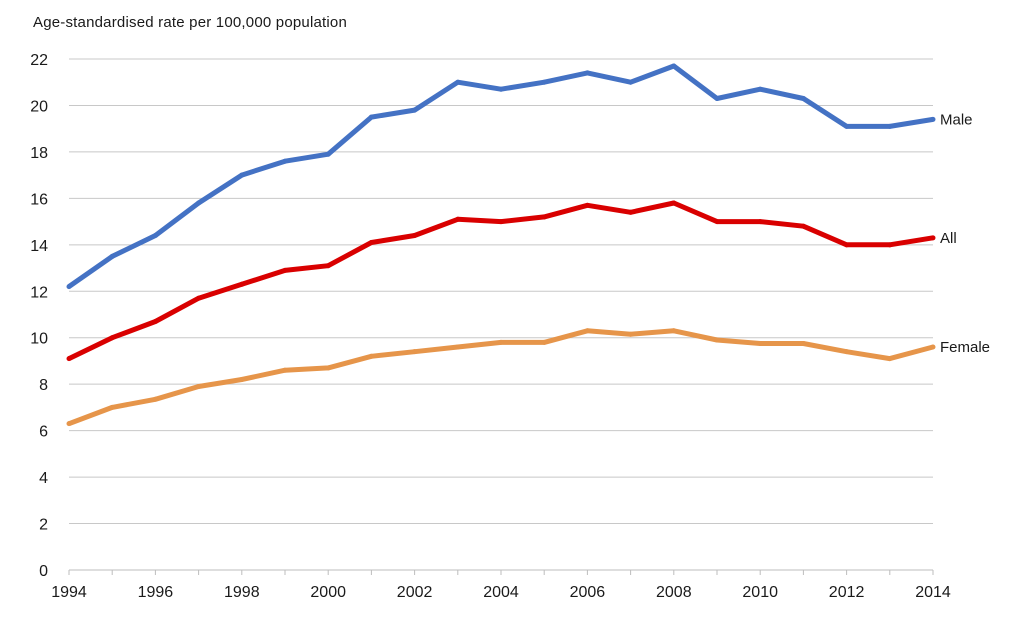  Describe the element at coordinates (242, 592) in the screenshot. I see `x-tick-label: 1998` at that location.